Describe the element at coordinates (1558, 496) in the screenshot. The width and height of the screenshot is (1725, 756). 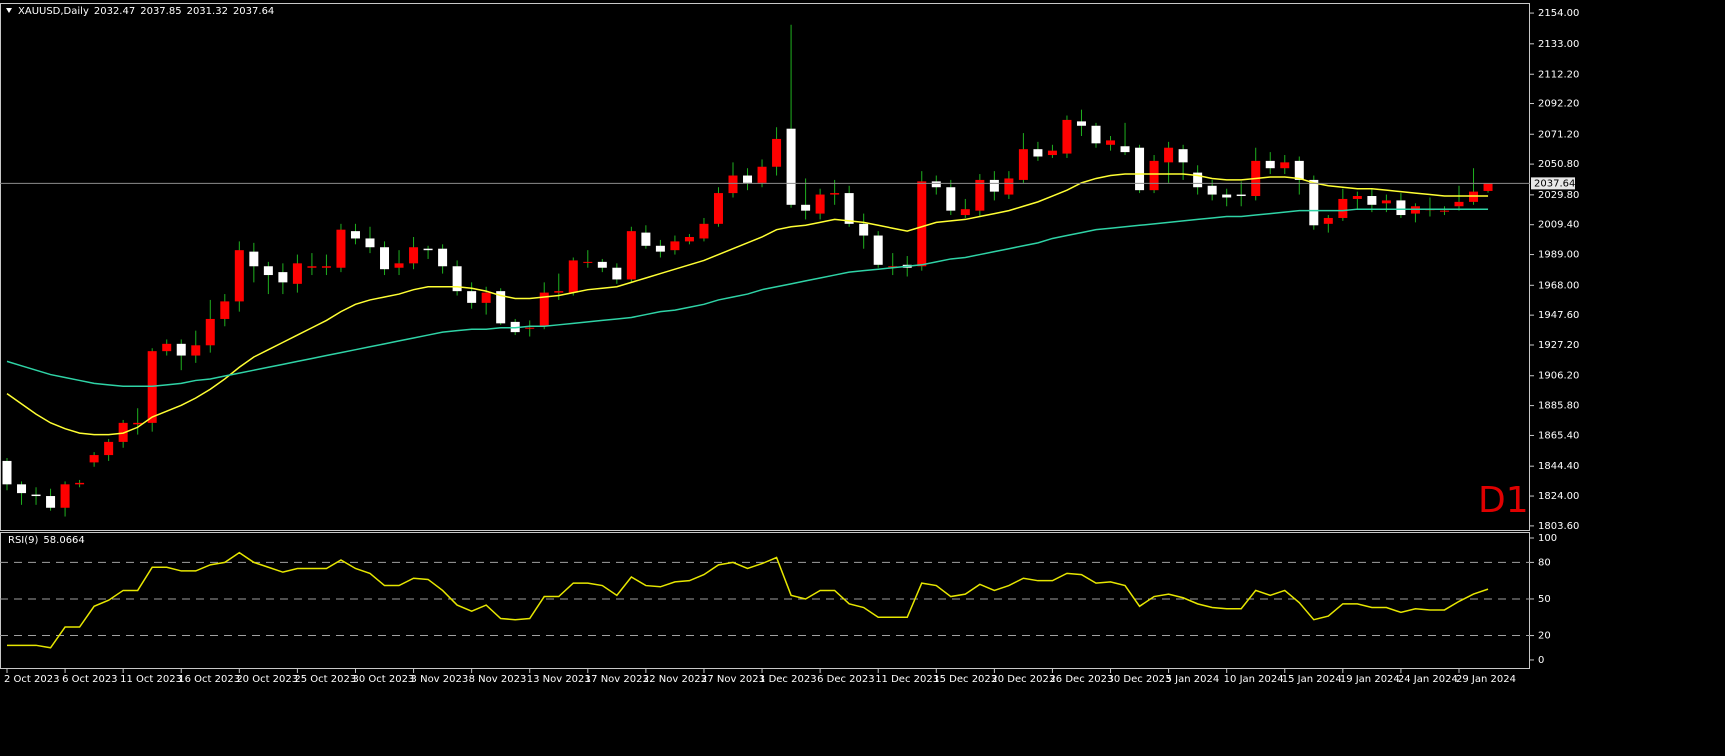
I see `y-tick-label: 1824.00` at that location.